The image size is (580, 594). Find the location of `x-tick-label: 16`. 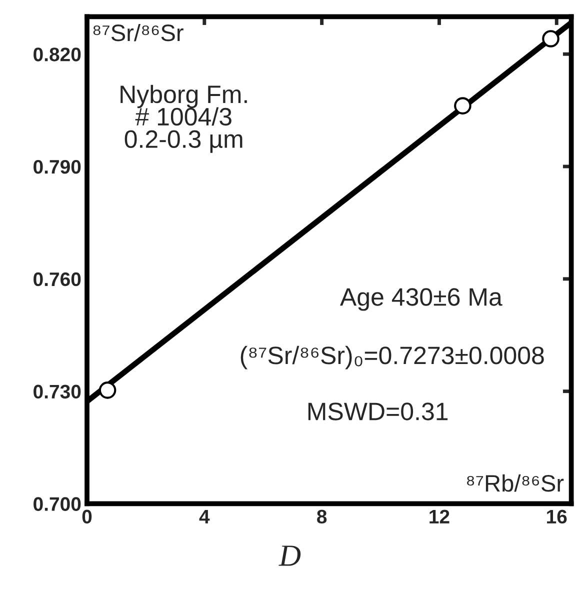

x-tick-label: 16 is located at coordinates (557, 517).